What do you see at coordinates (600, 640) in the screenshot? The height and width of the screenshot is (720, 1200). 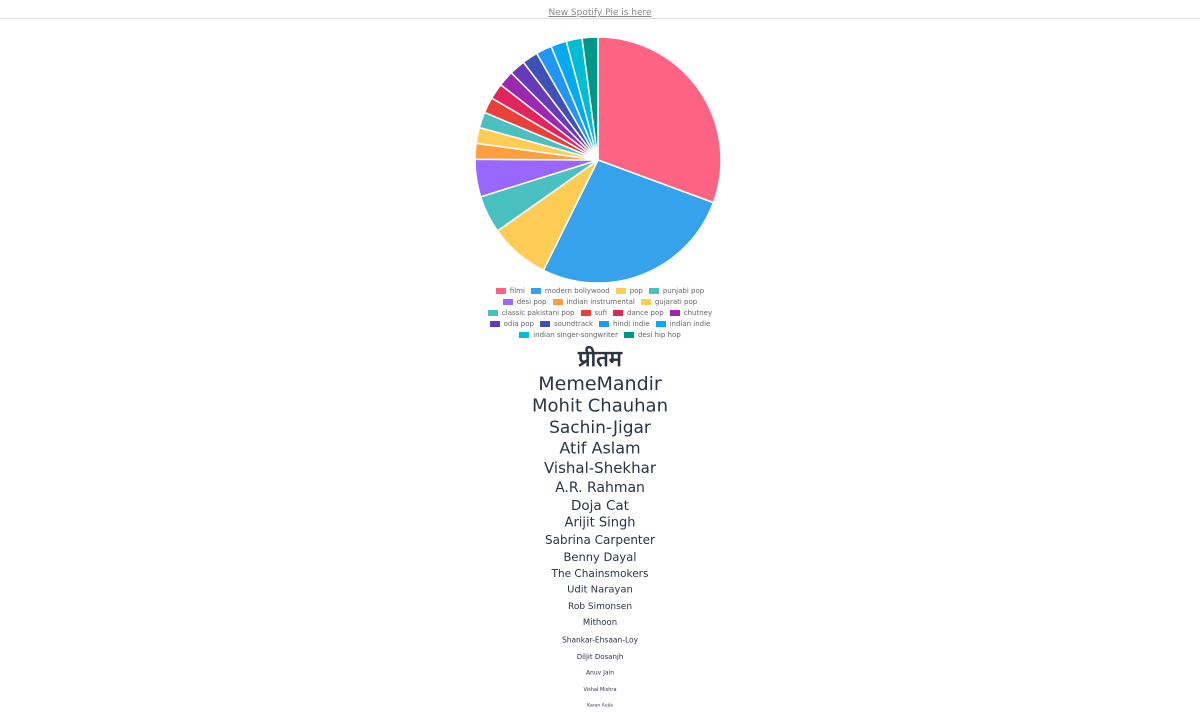 I see `artist-name: Shankar-Ehsaan-Loy` at bounding box center [600, 640].